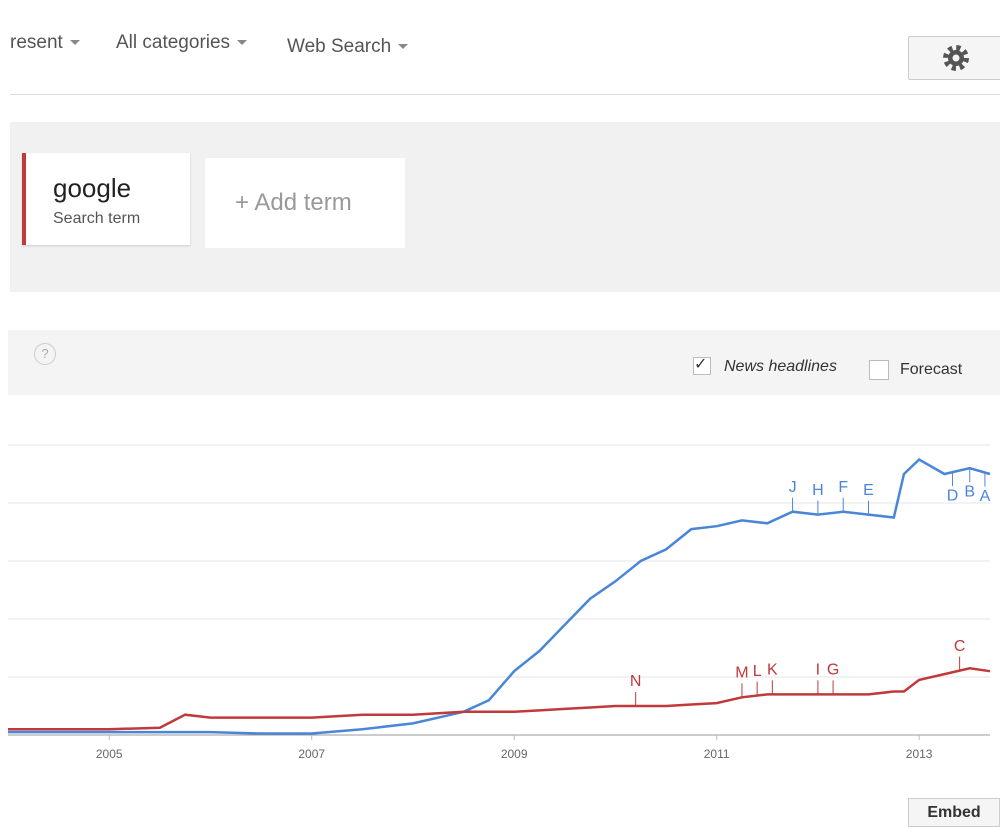 The image size is (1000, 827). What do you see at coordinates (953, 495) in the screenshot?
I see `annotation-label: D` at bounding box center [953, 495].